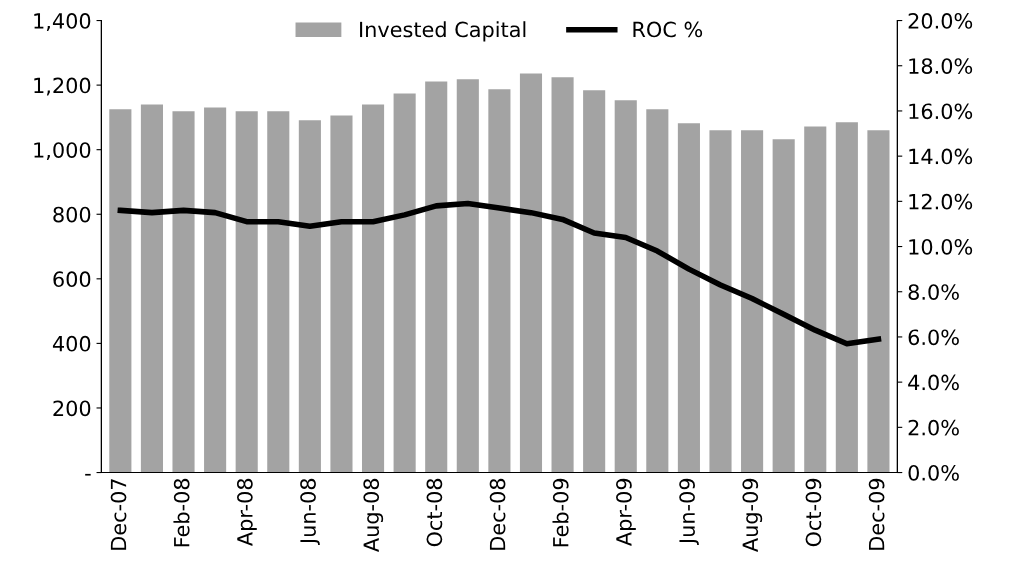 This screenshot has height=587, width=1014. Describe the element at coordinates (373, 515) in the screenshot. I see `x-tick-label: Aug-08` at that location.